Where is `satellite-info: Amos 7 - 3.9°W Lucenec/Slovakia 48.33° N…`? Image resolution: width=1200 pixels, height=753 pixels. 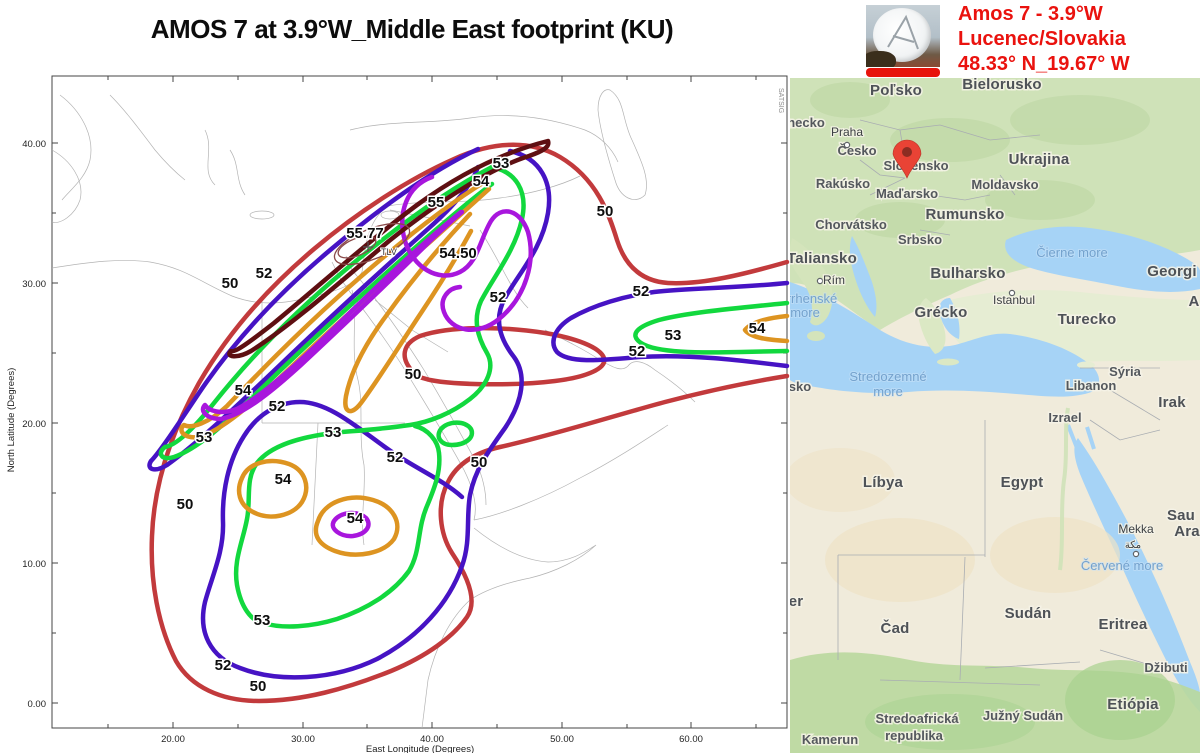 satellite-info: Amos 7 - 3.9°W Lucenec/Slovakia 48.33° N… is located at coordinates (1078, 39).